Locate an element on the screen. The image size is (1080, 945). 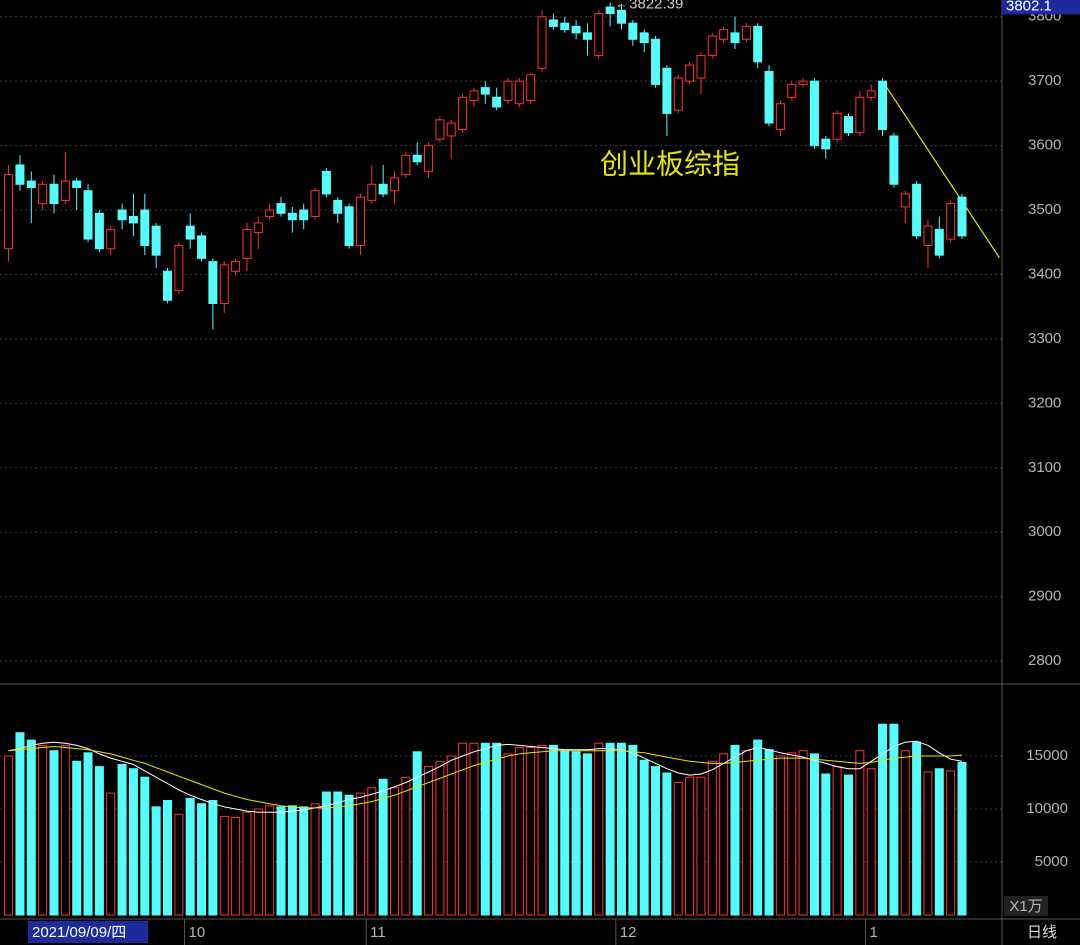
cursor-date-box is located at coordinates (88, 932).